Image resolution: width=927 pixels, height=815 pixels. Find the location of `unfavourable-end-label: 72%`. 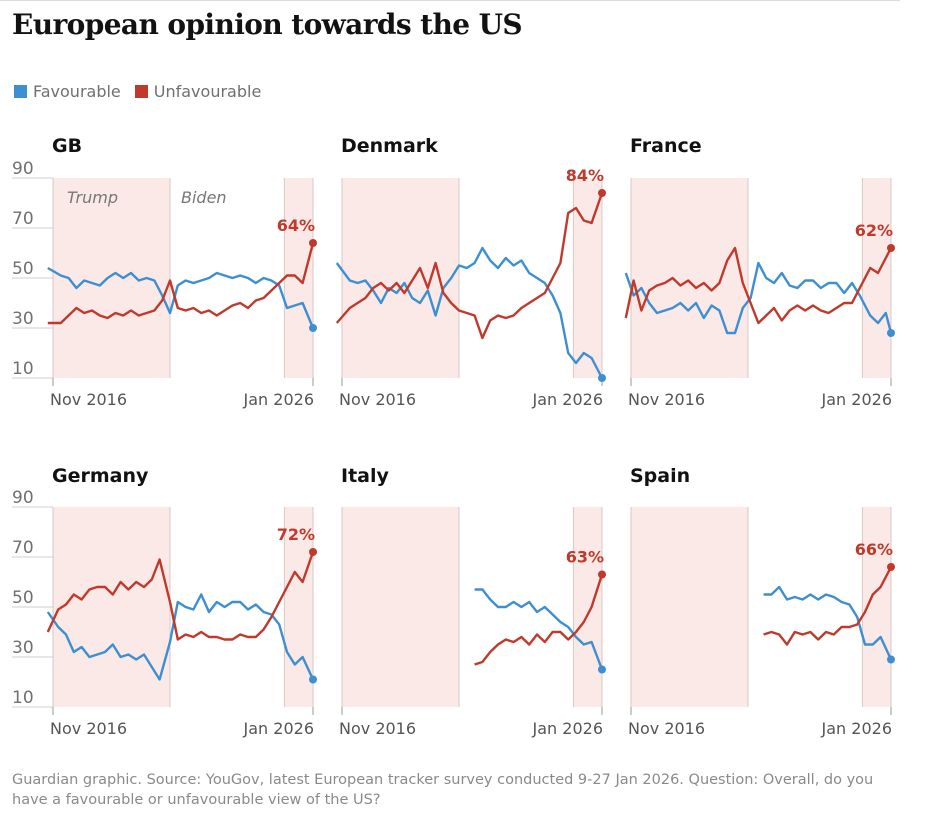

unfavourable-end-label: 72% is located at coordinates (296, 534).